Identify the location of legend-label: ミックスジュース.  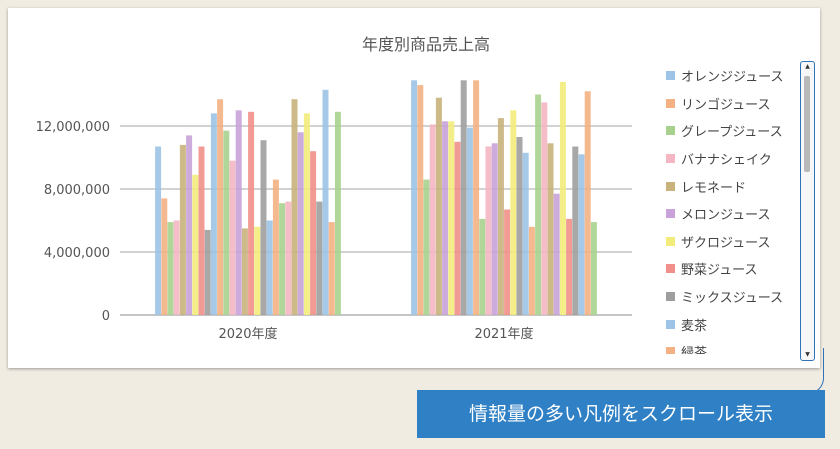
(732, 299).